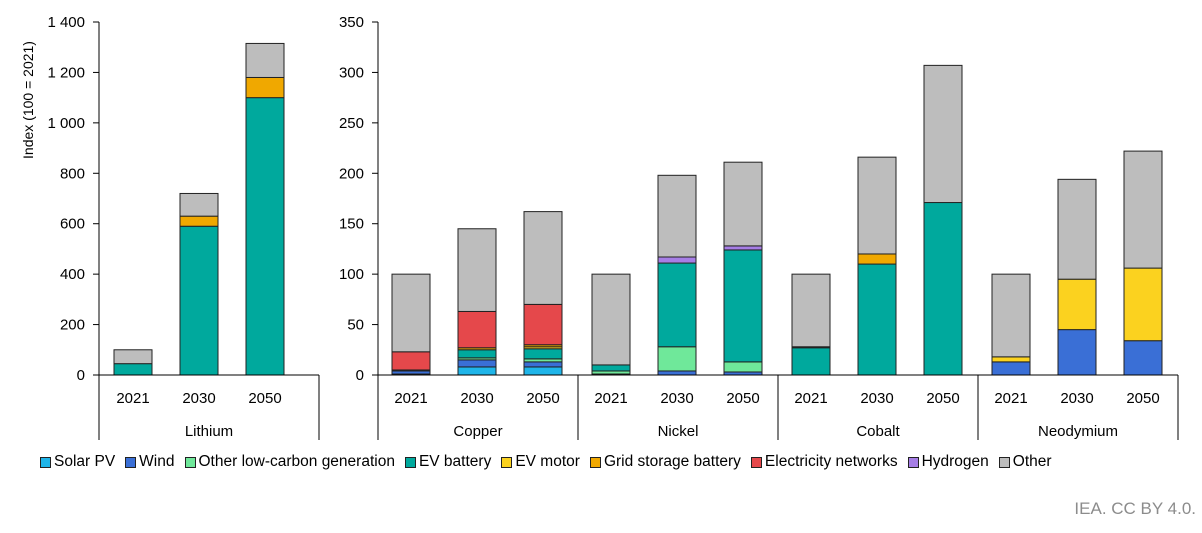  Describe the element at coordinates (351, 22) in the screenshot. I see `y-tick-label: 350` at that location.